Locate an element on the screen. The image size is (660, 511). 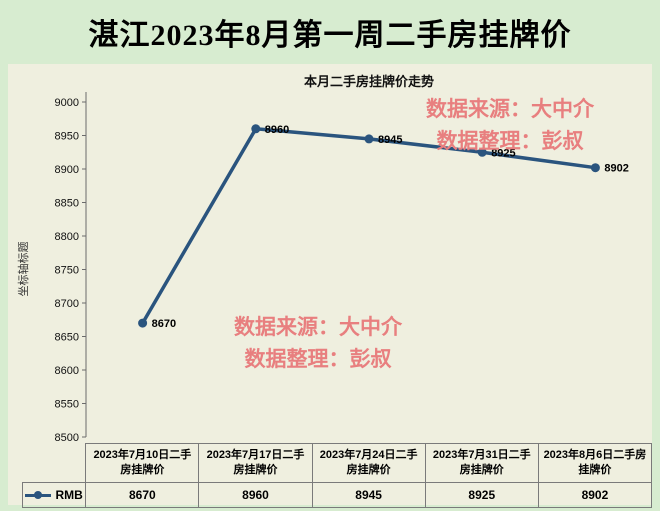
y-tick-label: 8900 is located at coordinates (67, 170).